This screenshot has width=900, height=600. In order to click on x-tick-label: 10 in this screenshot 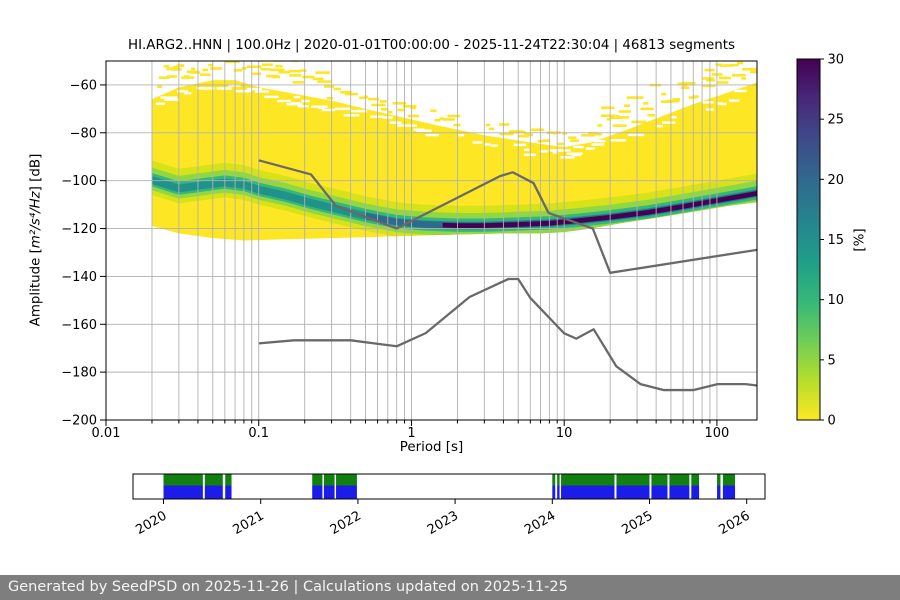, I will do `click(564, 433)`.